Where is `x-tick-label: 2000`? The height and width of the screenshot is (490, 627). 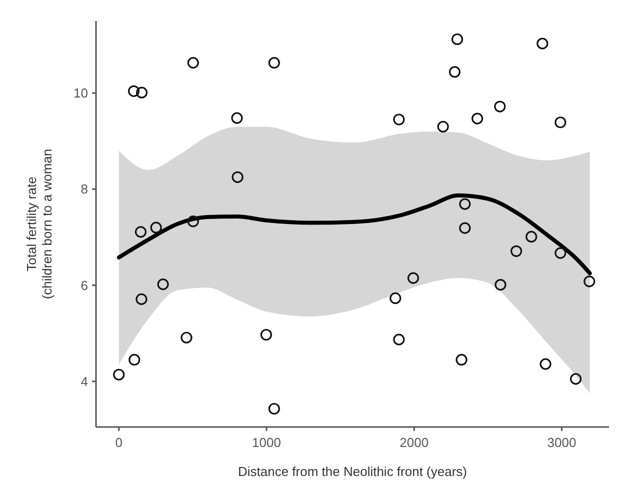
x-tick-label: 2000 is located at coordinates (414, 442).